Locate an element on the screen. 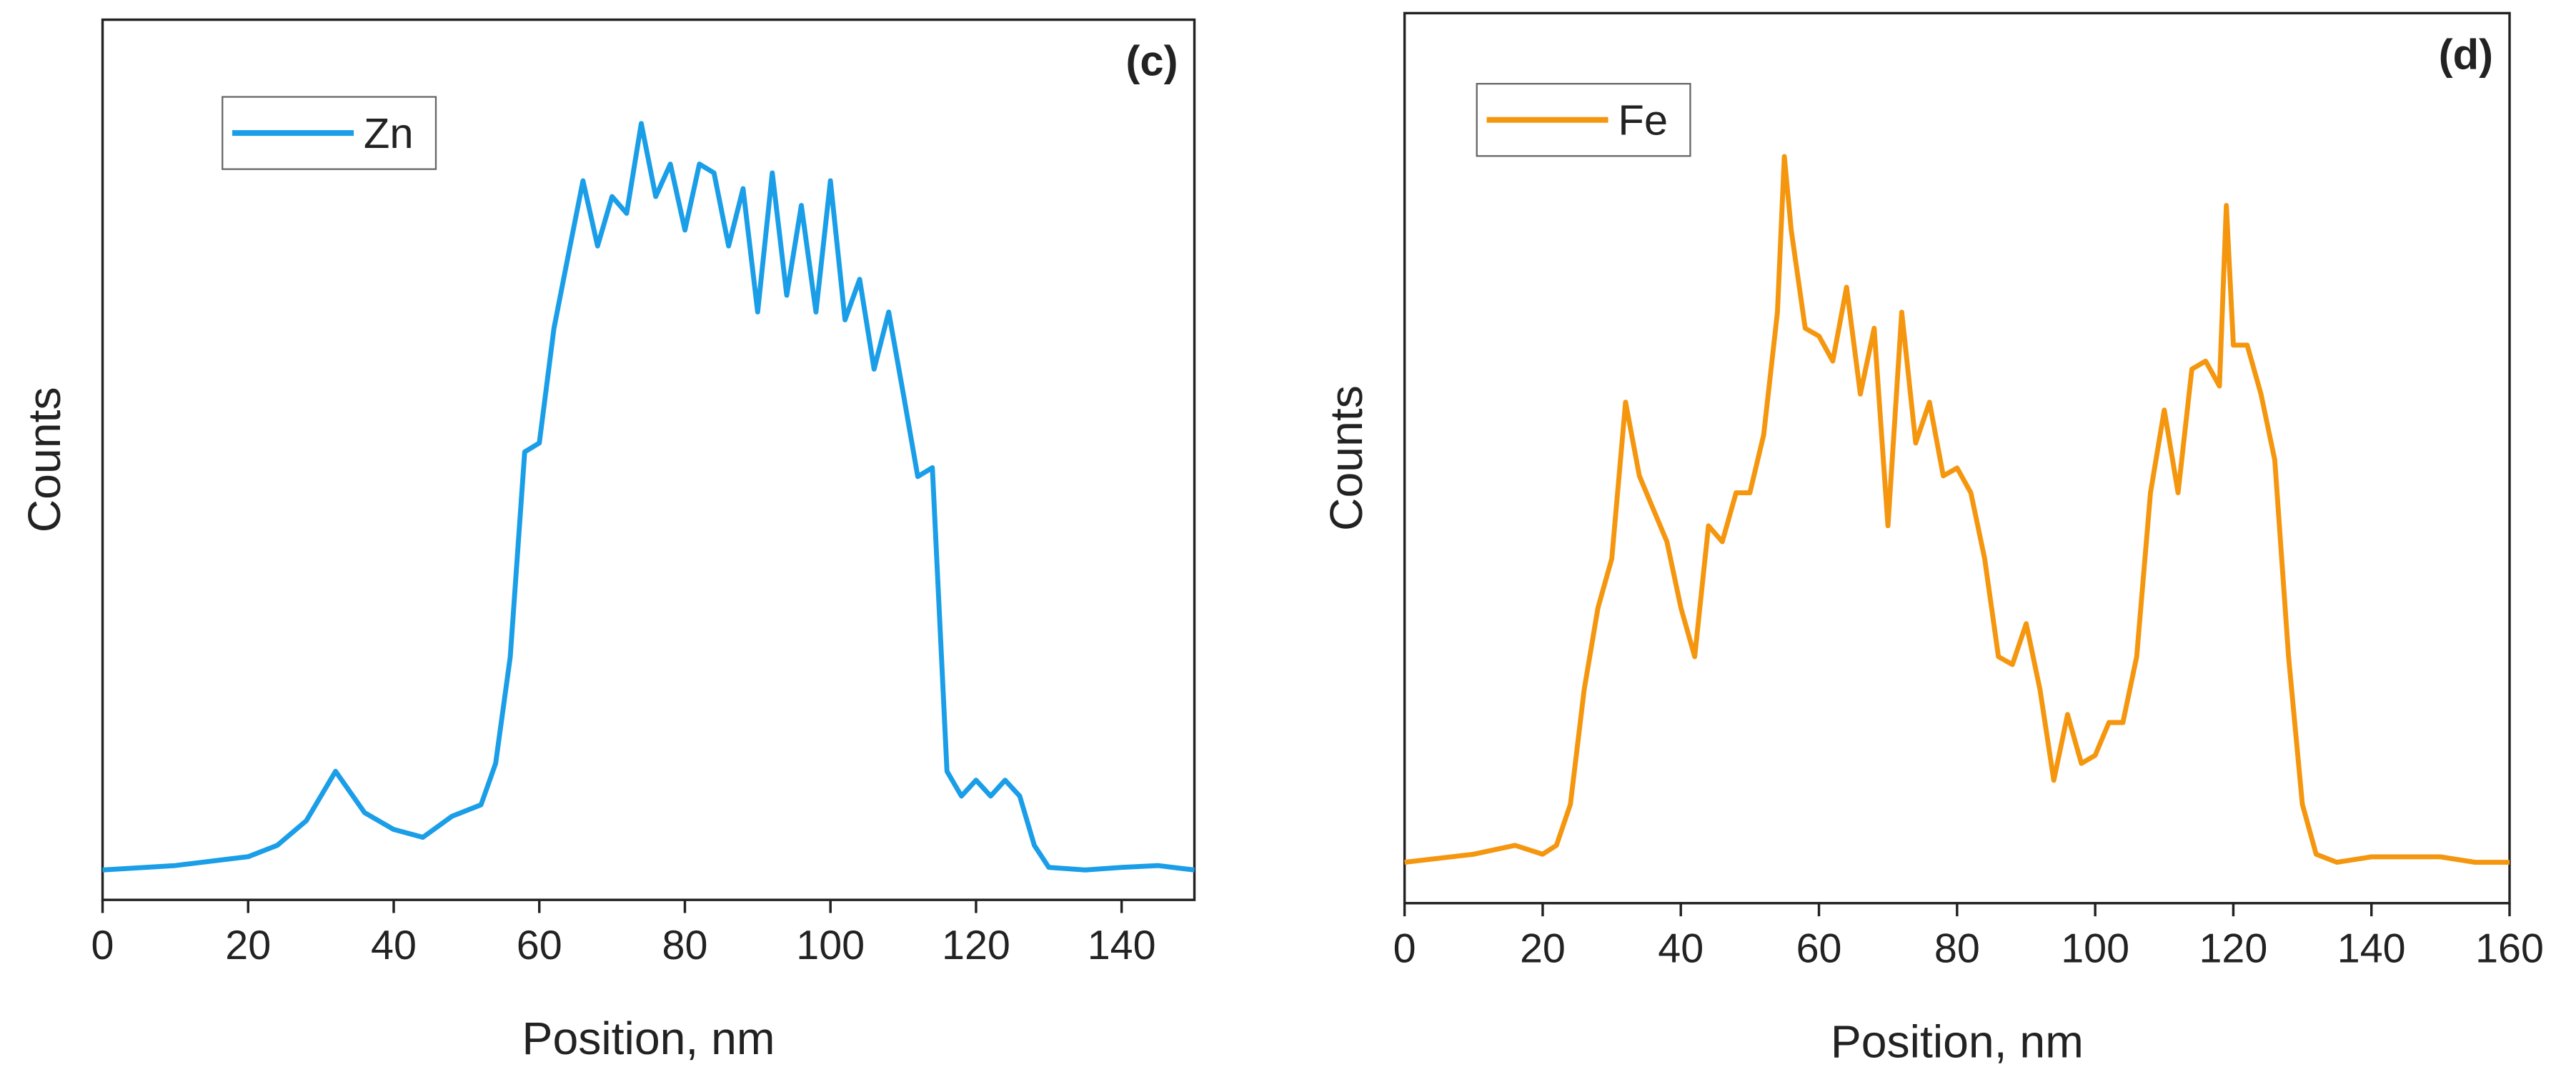 The height and width of the screenshot is (1092, 2576). panel-label: (c) is located at coordinates (1152, 61).